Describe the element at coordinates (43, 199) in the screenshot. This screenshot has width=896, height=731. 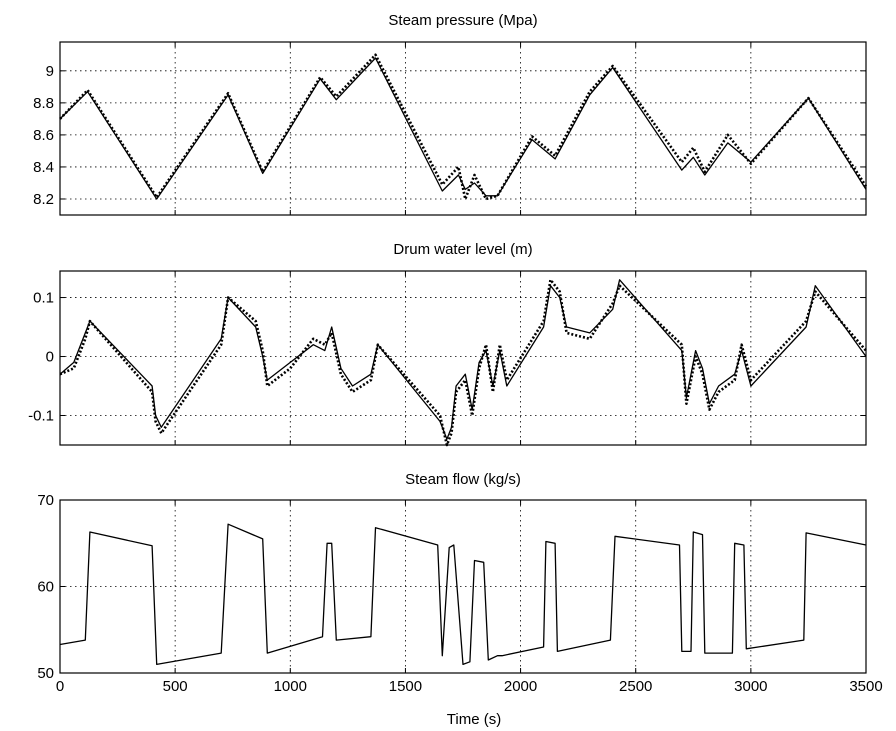
I see `y-tick-label: 8.2` at that location.